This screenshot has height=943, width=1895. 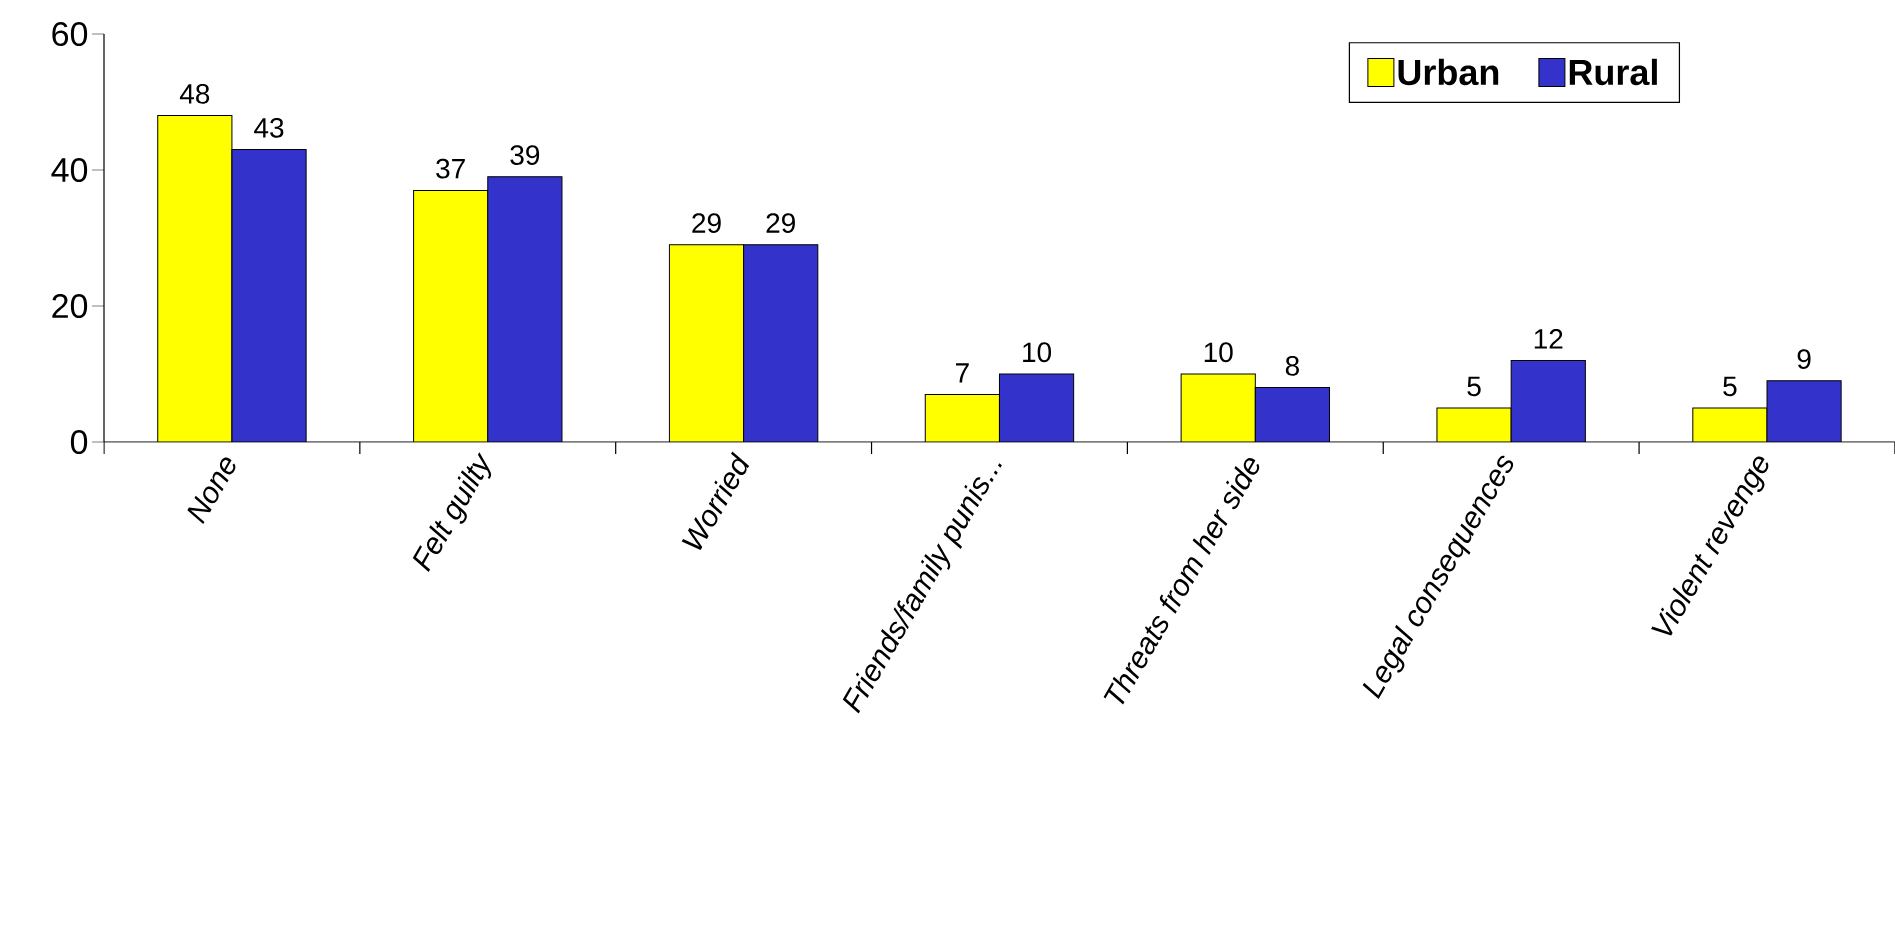 What do you see at coordinates (1548, 339) in the screenshot?
I see `data-label: 12` at bounding box center [1548, 339].